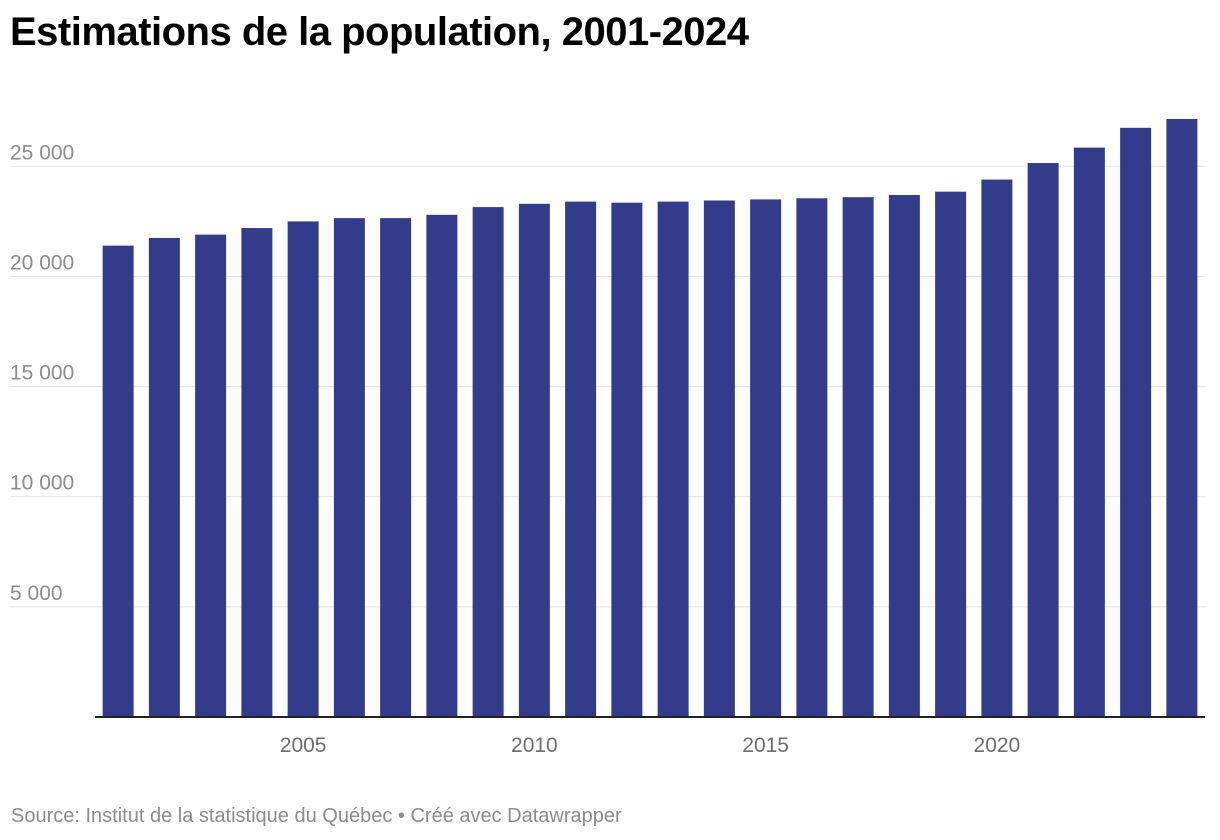  What do you see at coordinates (488, 462) in the screenshot?
I see `bar-2009` at bounding box center [488, 462].